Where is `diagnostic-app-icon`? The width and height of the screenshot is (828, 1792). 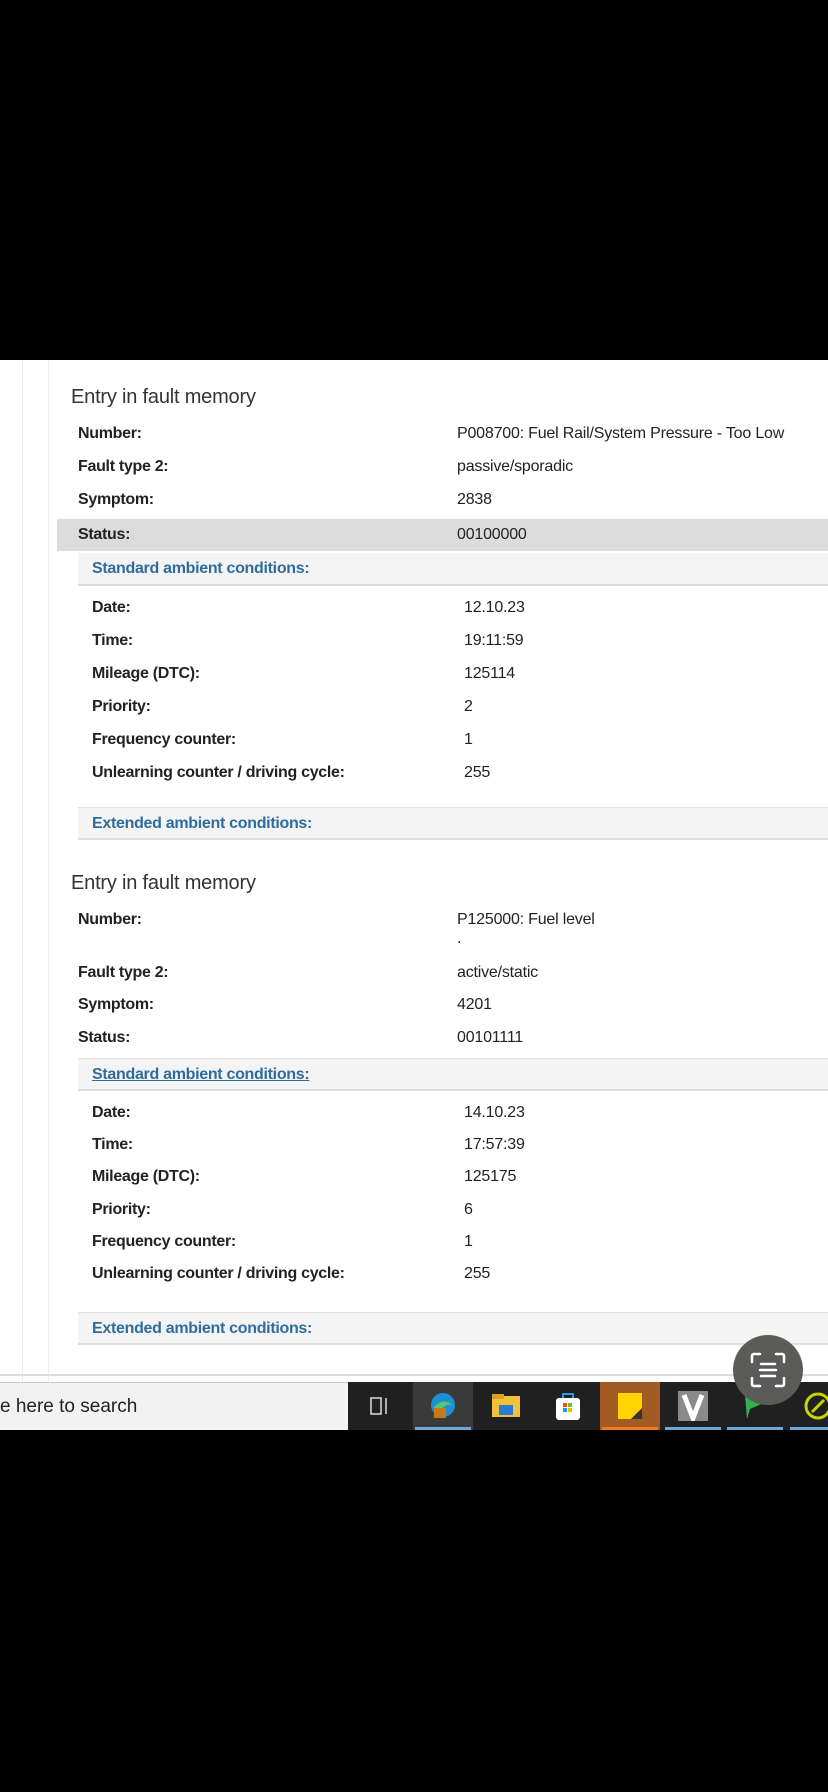
diagnostic-app-icon is located at coordinates (808, 1406).